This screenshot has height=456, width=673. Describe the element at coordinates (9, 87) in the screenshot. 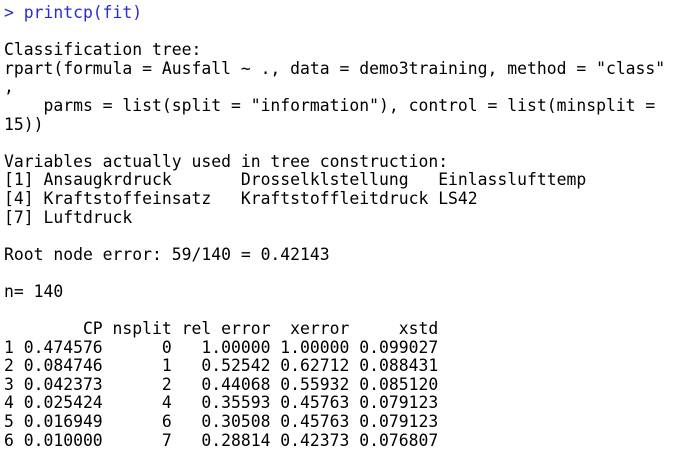

I see `rpart-call-line: ,` at that location.